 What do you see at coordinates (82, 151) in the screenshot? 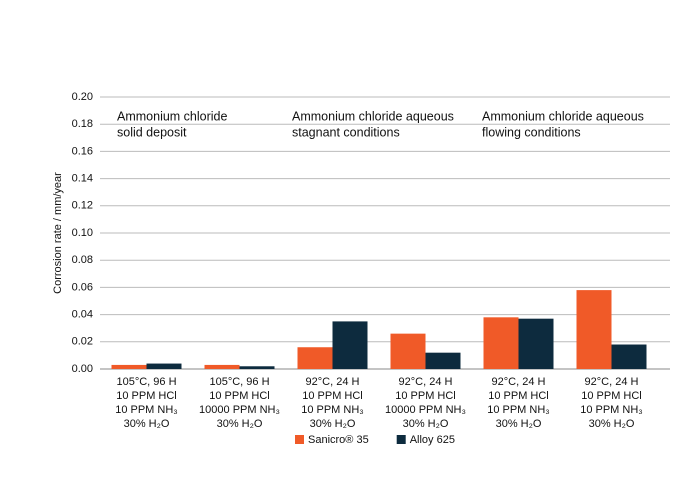
I see `y-tick-label: 0.16` at bounding box center [82, 151].